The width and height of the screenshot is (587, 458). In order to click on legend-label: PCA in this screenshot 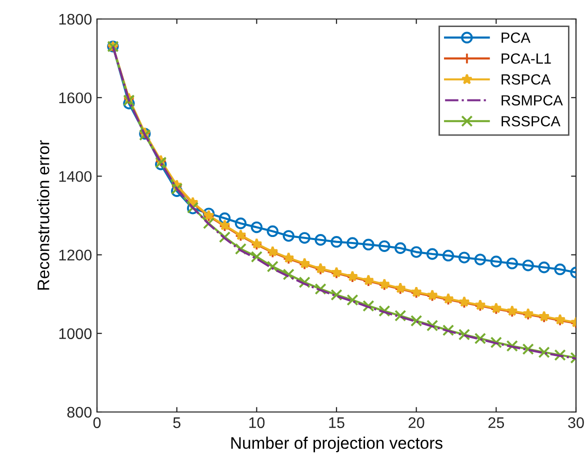, I will do `click(516, 37)`.